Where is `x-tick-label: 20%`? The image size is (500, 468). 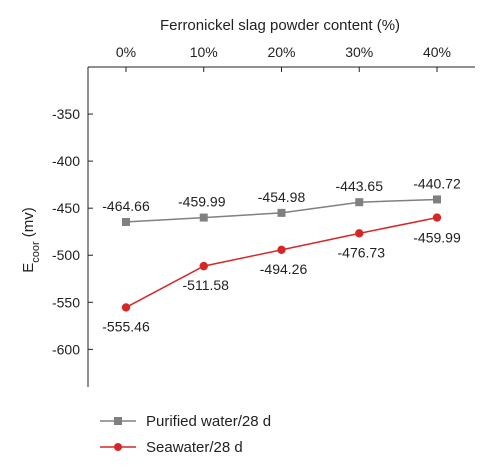 x-tick-label: 20% is located at coordinates (281, 52).